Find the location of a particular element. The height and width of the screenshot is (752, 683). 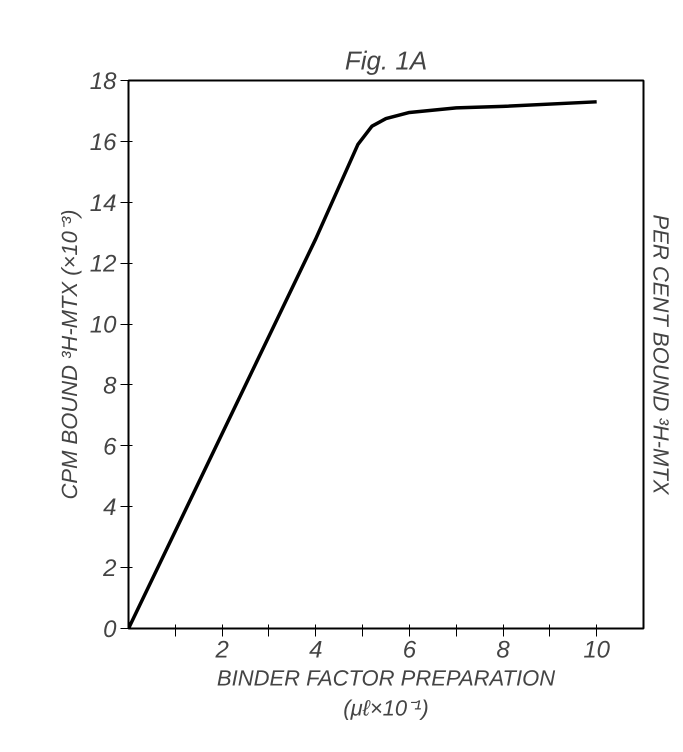

y-axis-title: CPM BOUND ³H-MTX (×10⁻³) is located at coordinates (69, 355).